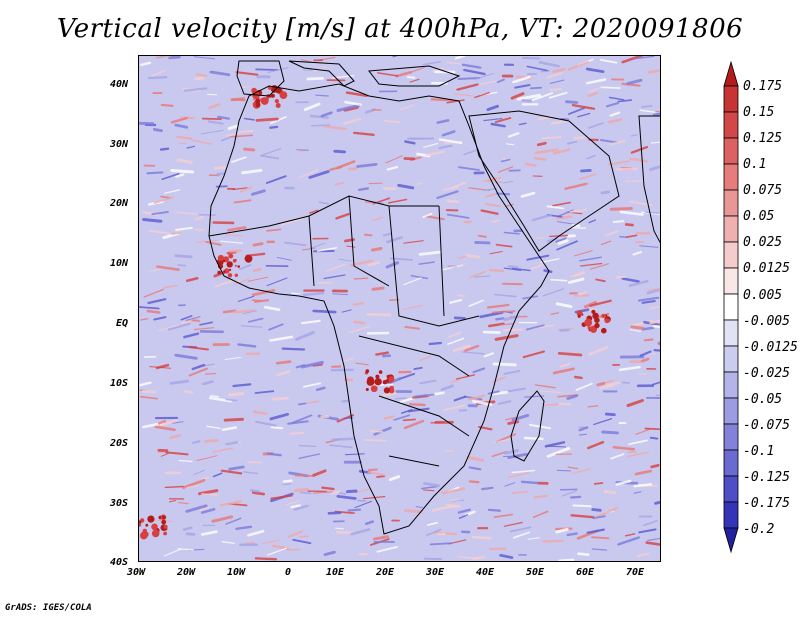 This screenshot has height=618, width=800. I want to click on colorbar-label: 0.005, so click(763, 295).